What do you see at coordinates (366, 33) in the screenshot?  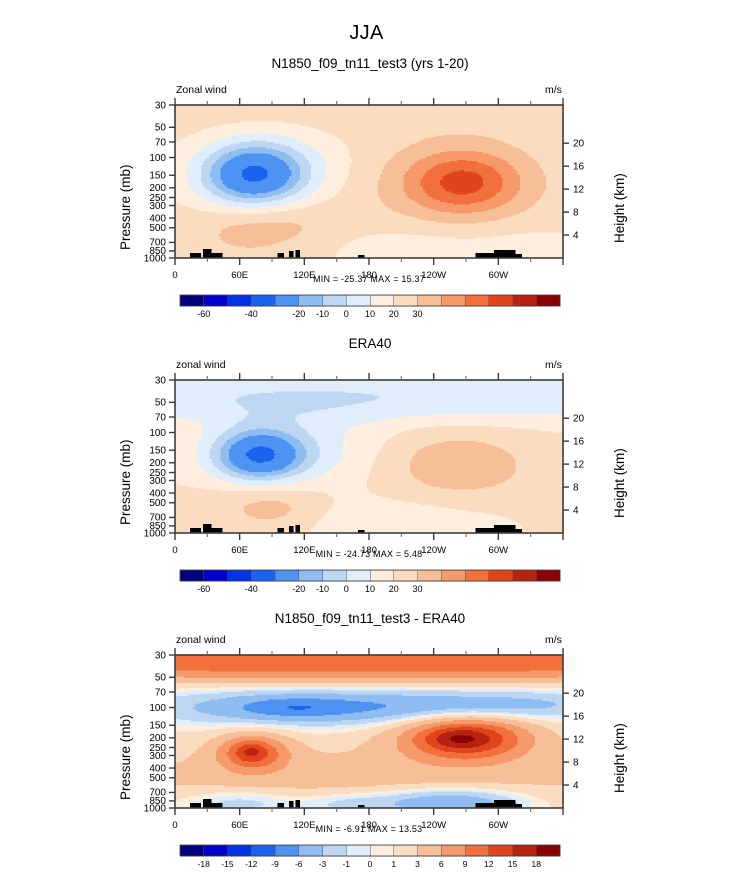 I see `main-title: JJA` at bounding box center [366, 33].